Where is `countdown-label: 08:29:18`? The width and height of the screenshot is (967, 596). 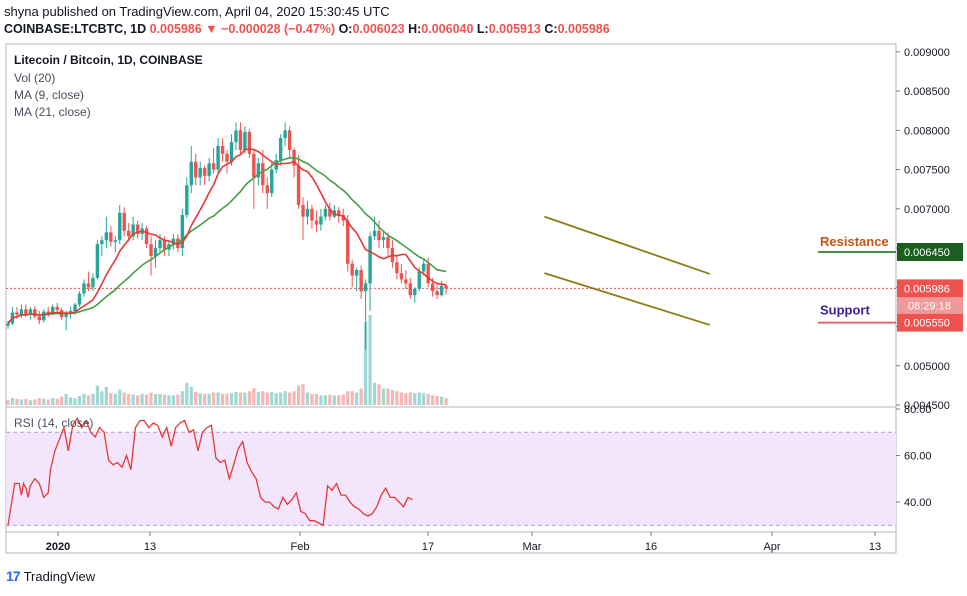
countdown-label: 08:29:18 is located at coordinates (929, 306).